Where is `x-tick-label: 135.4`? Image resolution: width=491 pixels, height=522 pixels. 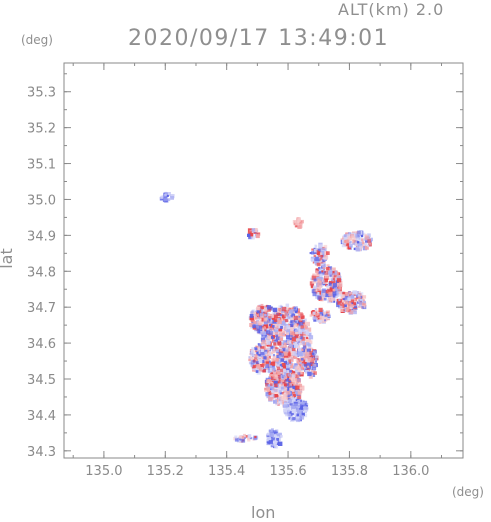
x-tick-label: 135.4 is located at coordinates (226, 471).